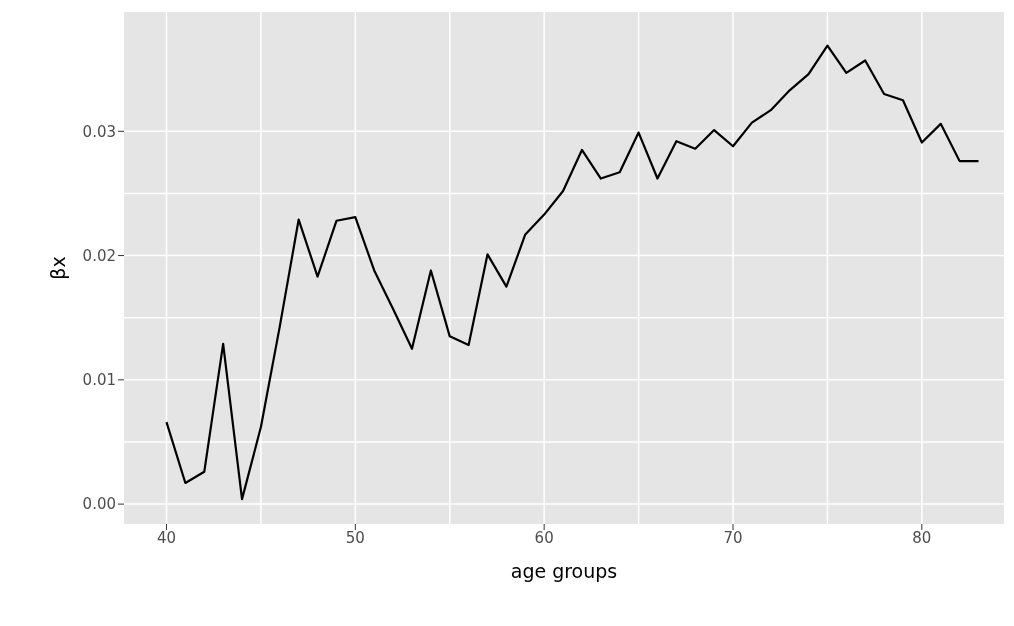 The height and width of the screenshot is (626, 1014). Describe the element at coordinates (922, 537) in the screenshot. I see `x-tick-label: 80` at that location.